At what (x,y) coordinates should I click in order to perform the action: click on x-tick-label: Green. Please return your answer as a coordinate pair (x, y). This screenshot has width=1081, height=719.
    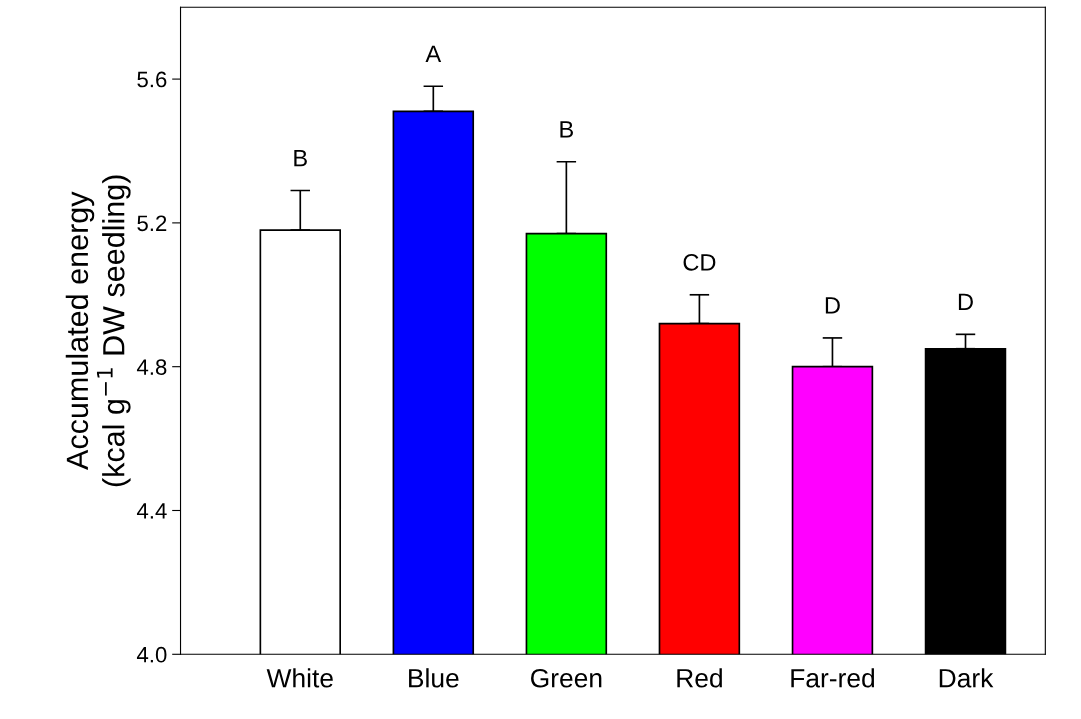
    Looking at the image, I should click on (566, 678).